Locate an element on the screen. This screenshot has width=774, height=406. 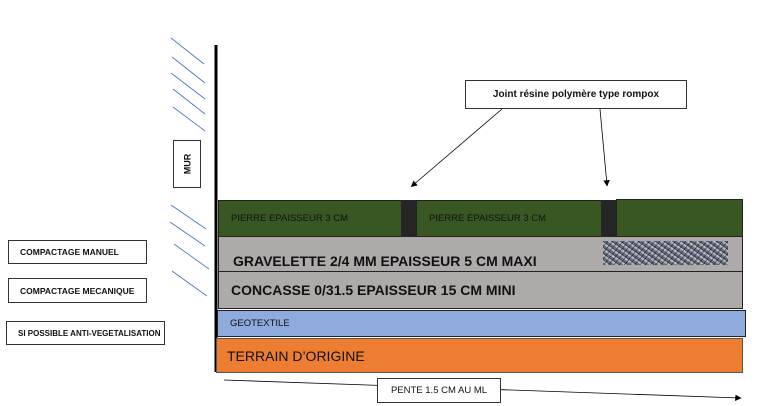
pierre-slab-2: PIERRE EPAISSEUR 3 CM is located at coordinates (509, 218).